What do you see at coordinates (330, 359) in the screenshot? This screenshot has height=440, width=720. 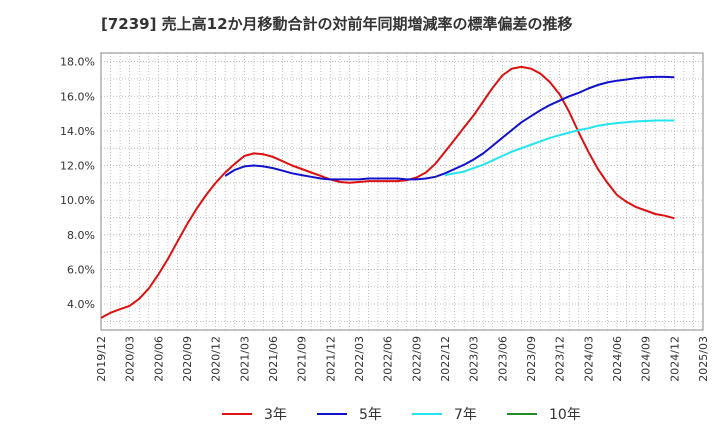 I see `x-tick-label: 2021/12` at bounding box center [330, 359].